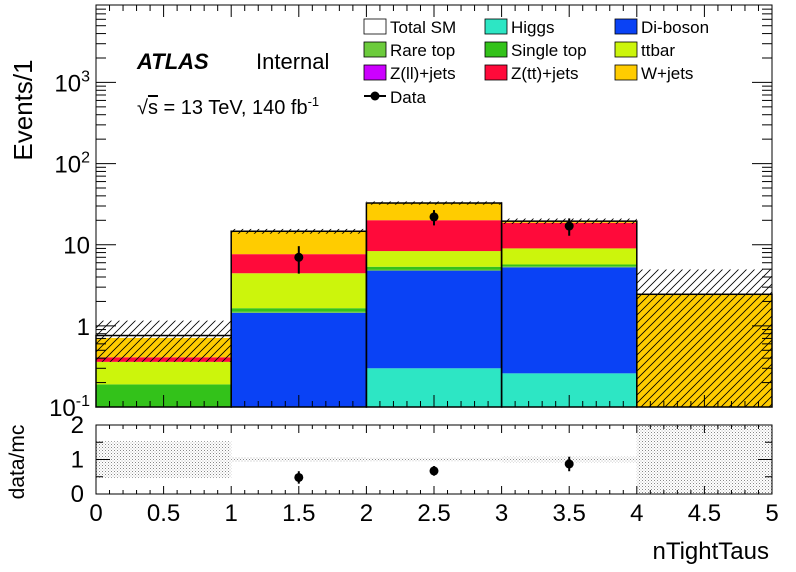  Describe the element at coordinates (76, 246) in the screenshot. I see `y-tick-label-2: 10` at that location.